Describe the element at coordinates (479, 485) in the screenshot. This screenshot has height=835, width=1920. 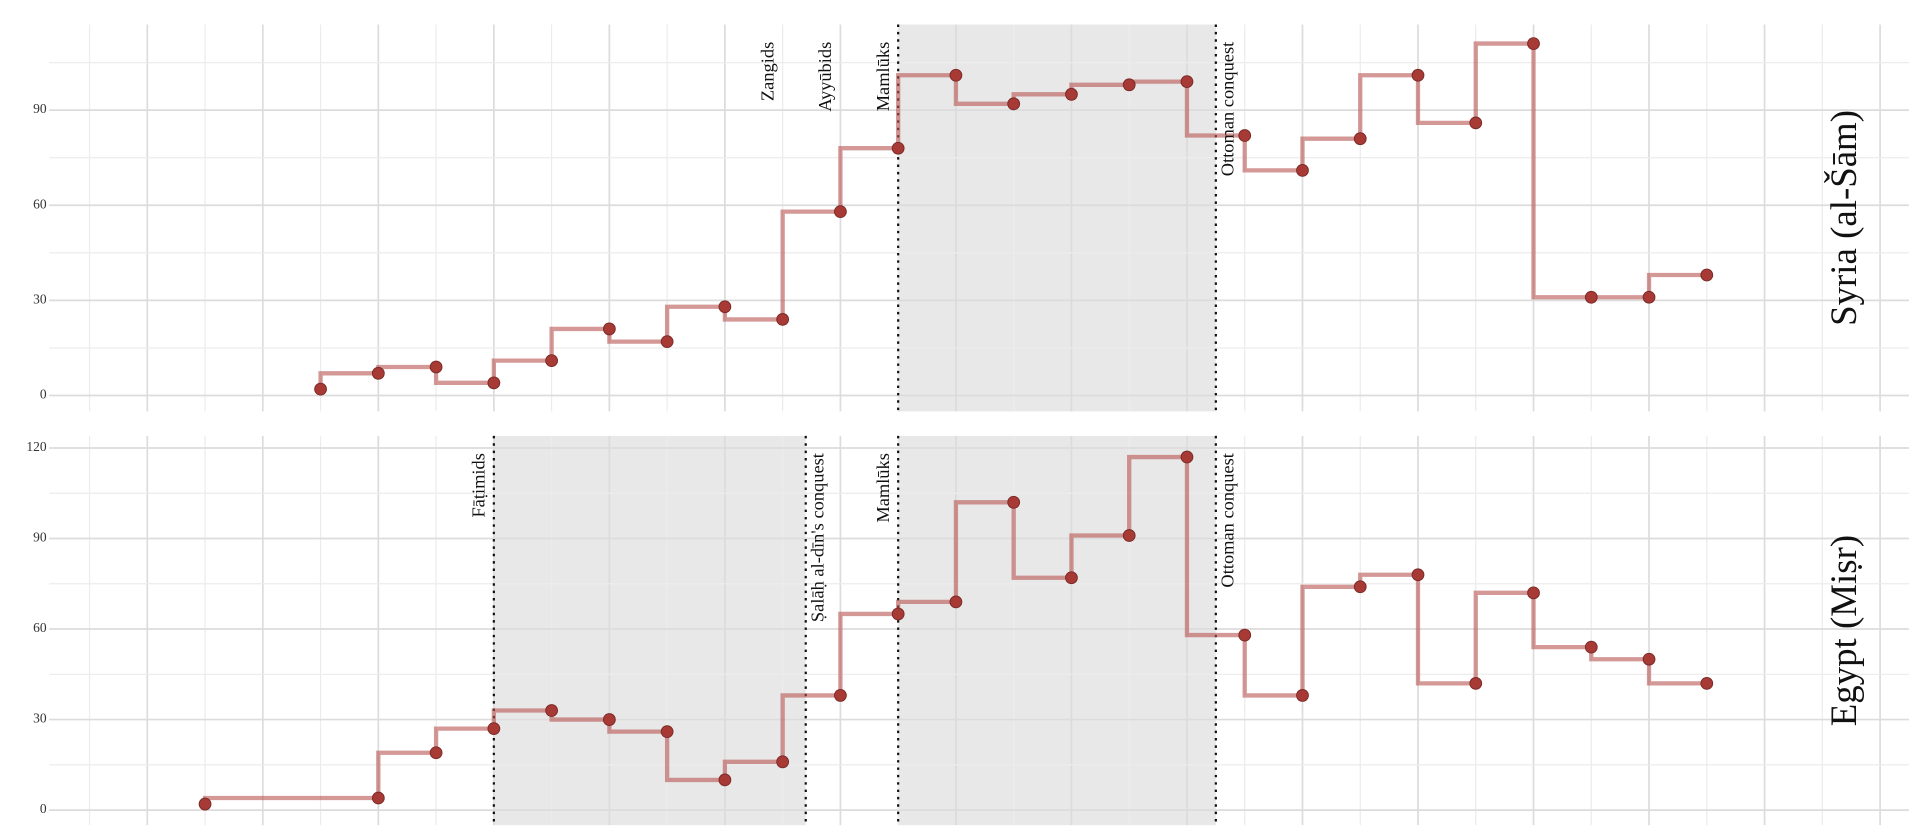
I see `period-label: Fāṭimids` at that location.